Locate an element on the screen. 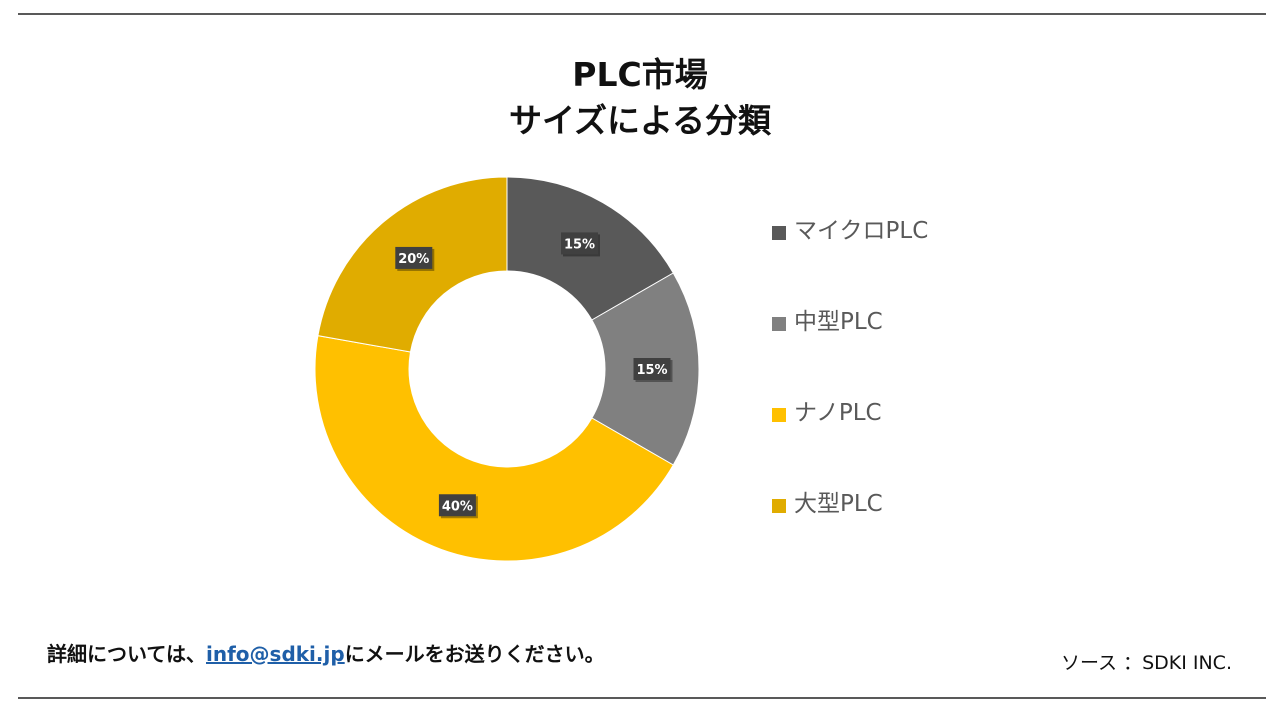 This screenshot has height=720, width=1280. chart-title: PLC市場 サイズによる分類 is located at coordinates (640, 98).